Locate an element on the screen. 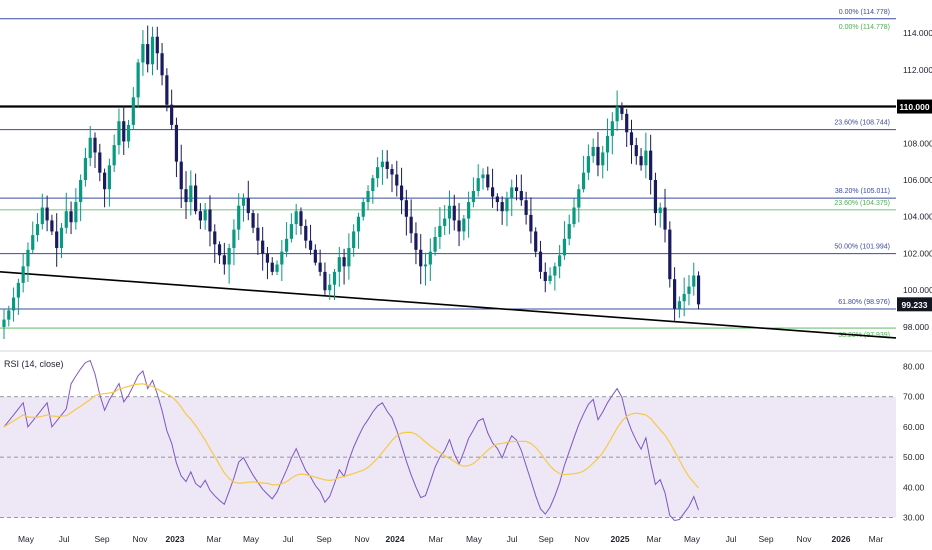  price-tick-label: 104.000 is located at coordinates (917, 217).